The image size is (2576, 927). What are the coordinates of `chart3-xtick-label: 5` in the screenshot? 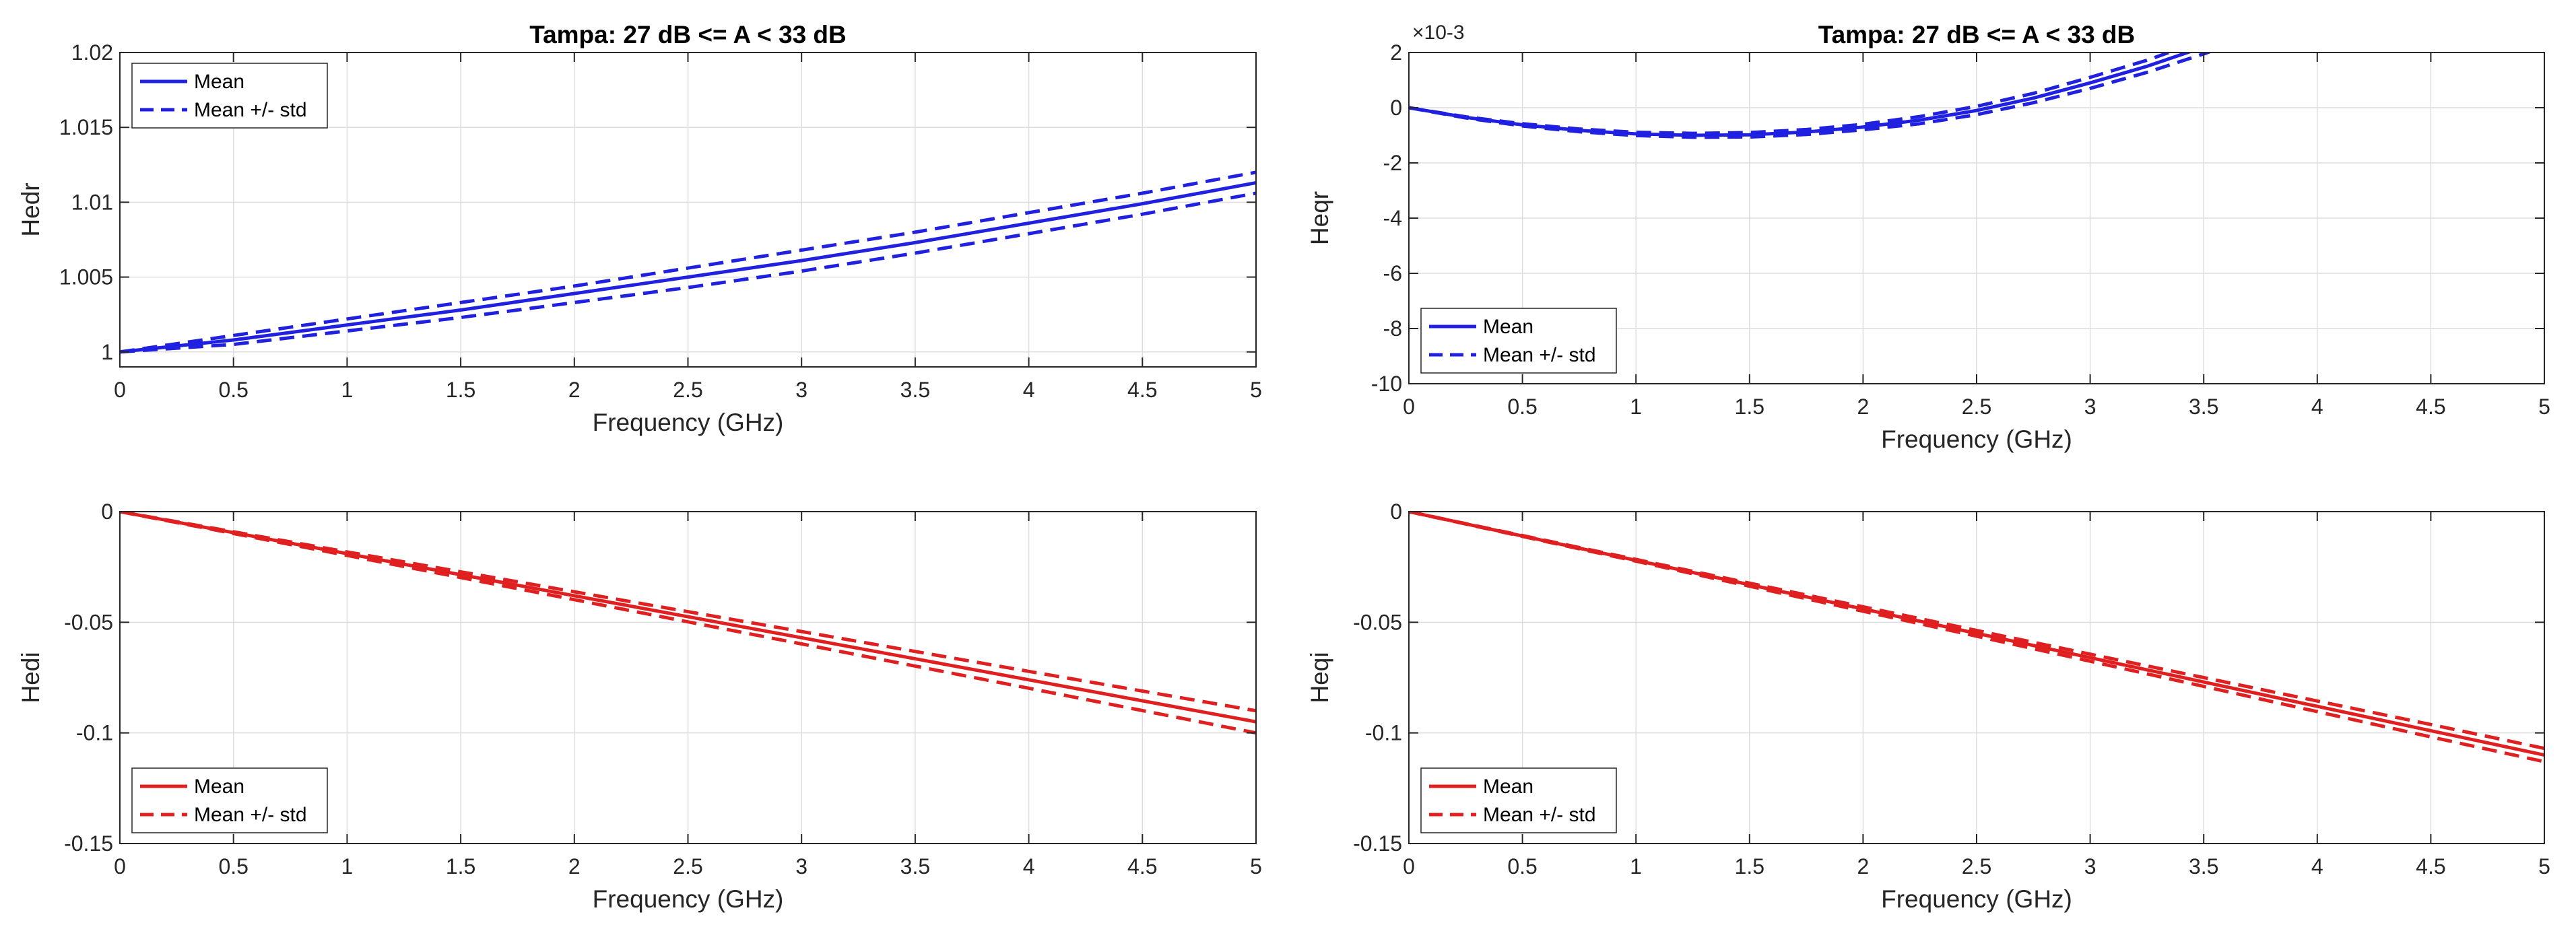 It's located at (1256, 866).